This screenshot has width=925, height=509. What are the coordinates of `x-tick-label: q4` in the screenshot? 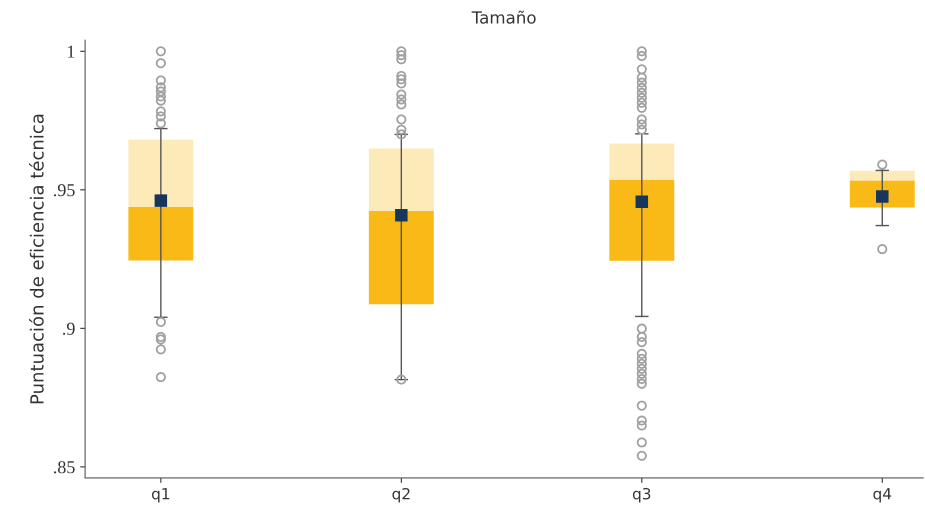 It's located at (882, 495).